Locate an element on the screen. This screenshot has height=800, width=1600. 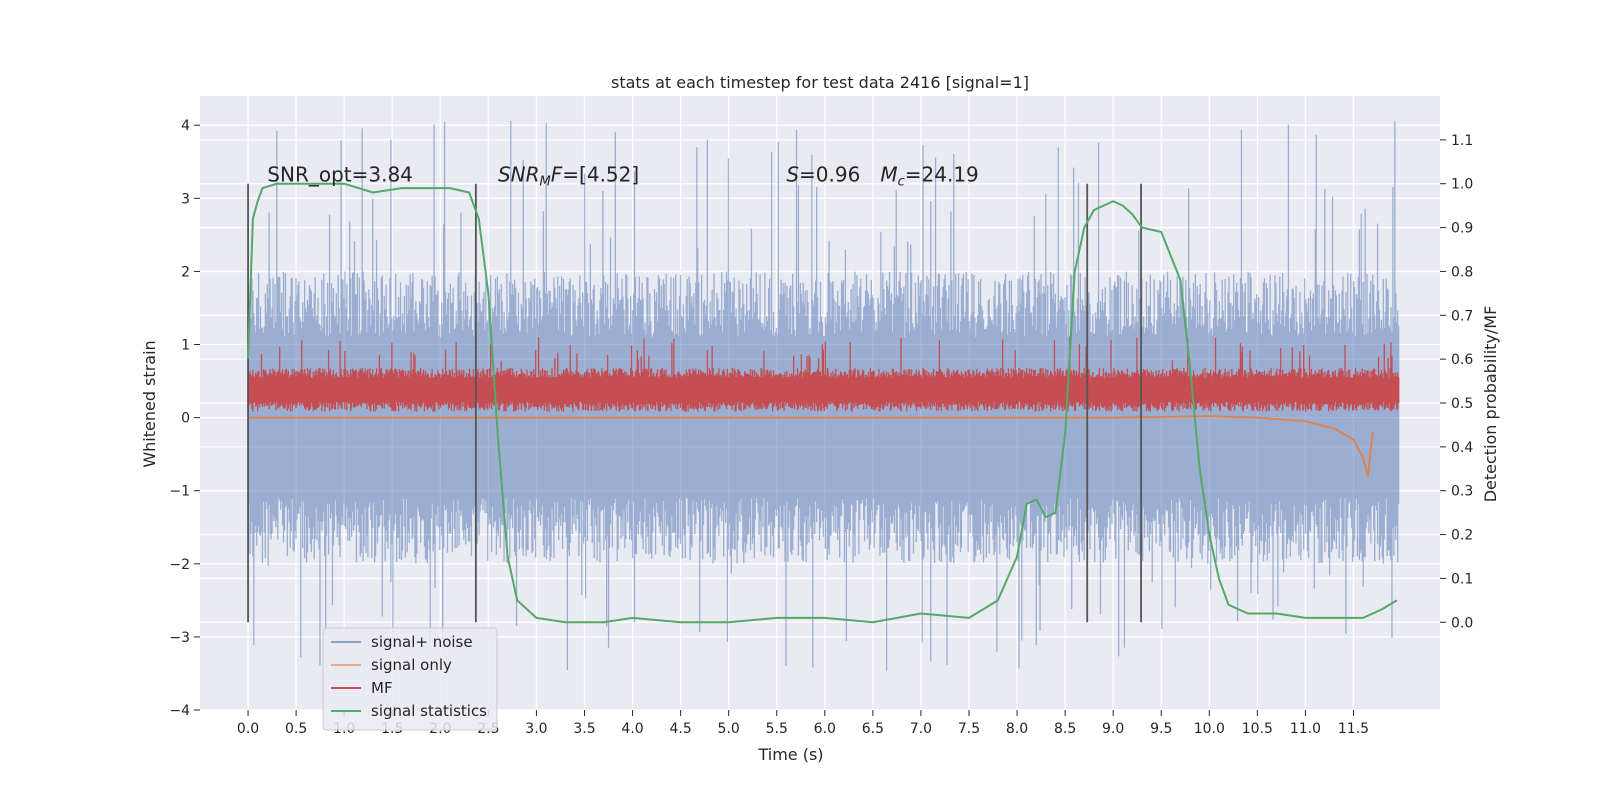
y-right-tick-label: 0.8 is located at coordinates (1462, 272).